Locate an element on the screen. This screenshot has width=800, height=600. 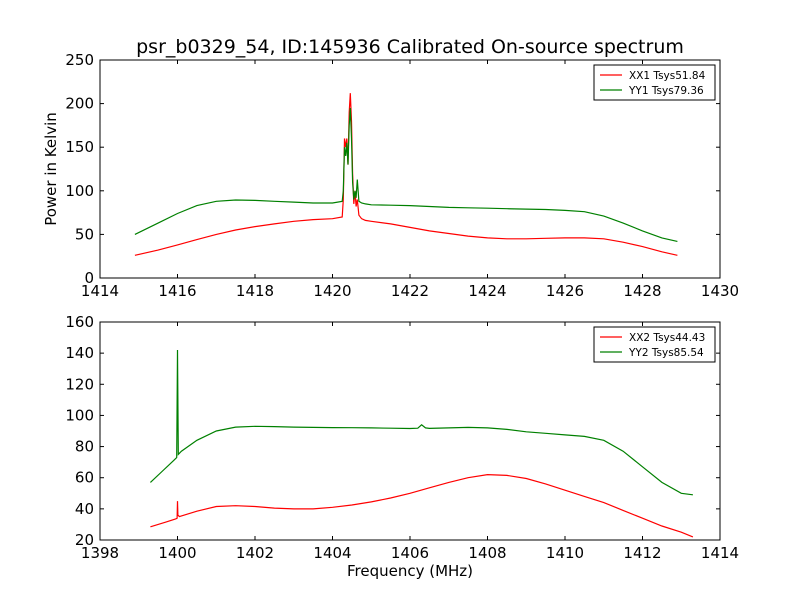
top-y-axis-label: Power in Kelvin is located at coordinates (51, 169).